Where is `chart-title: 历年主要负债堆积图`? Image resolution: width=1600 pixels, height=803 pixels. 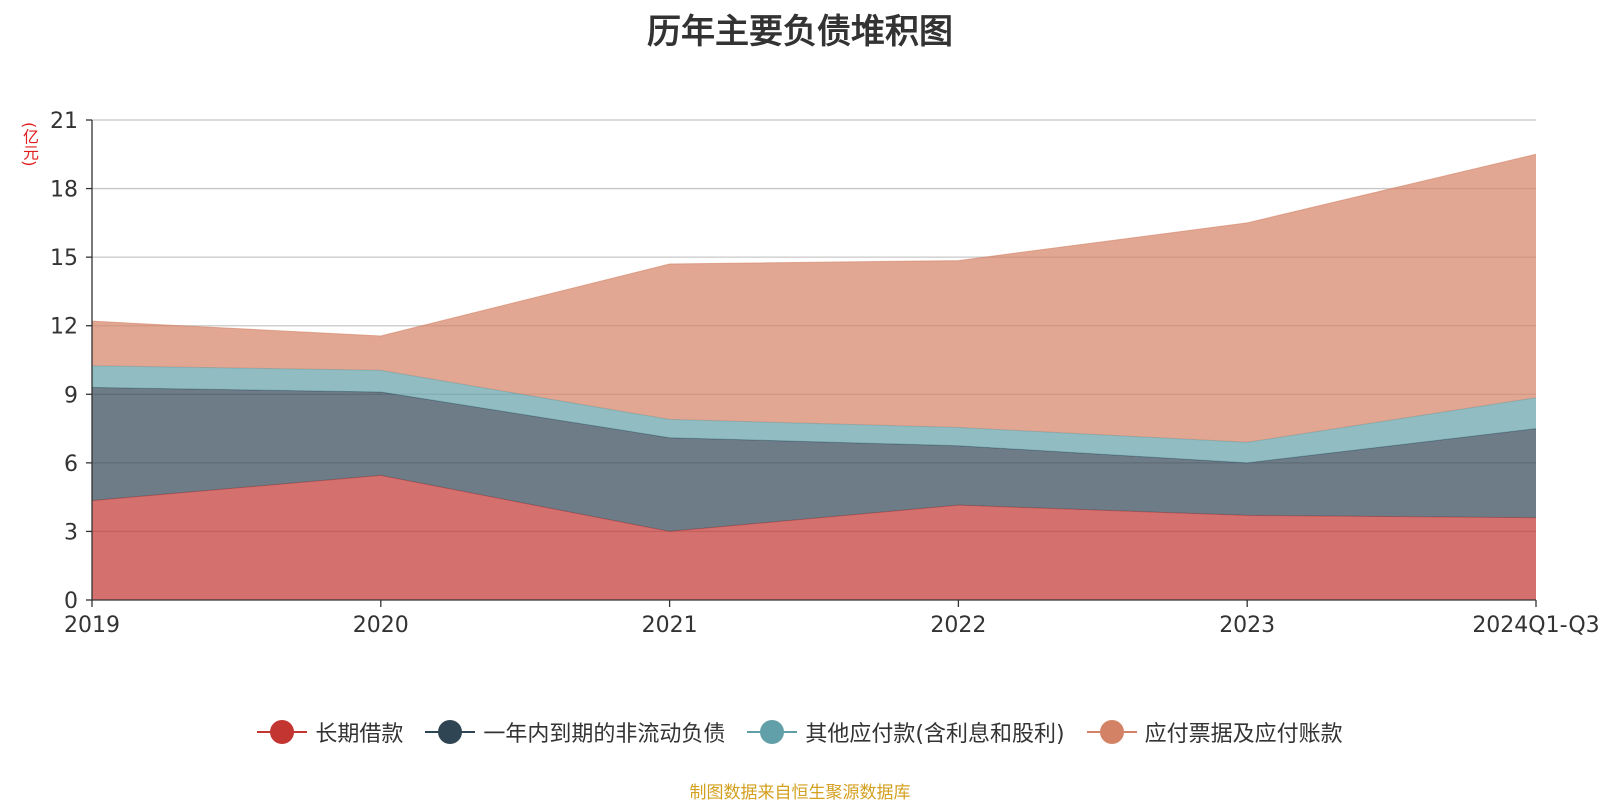
chart-title: 历年主要负债堆积图 is located at coordinates (800, 32).